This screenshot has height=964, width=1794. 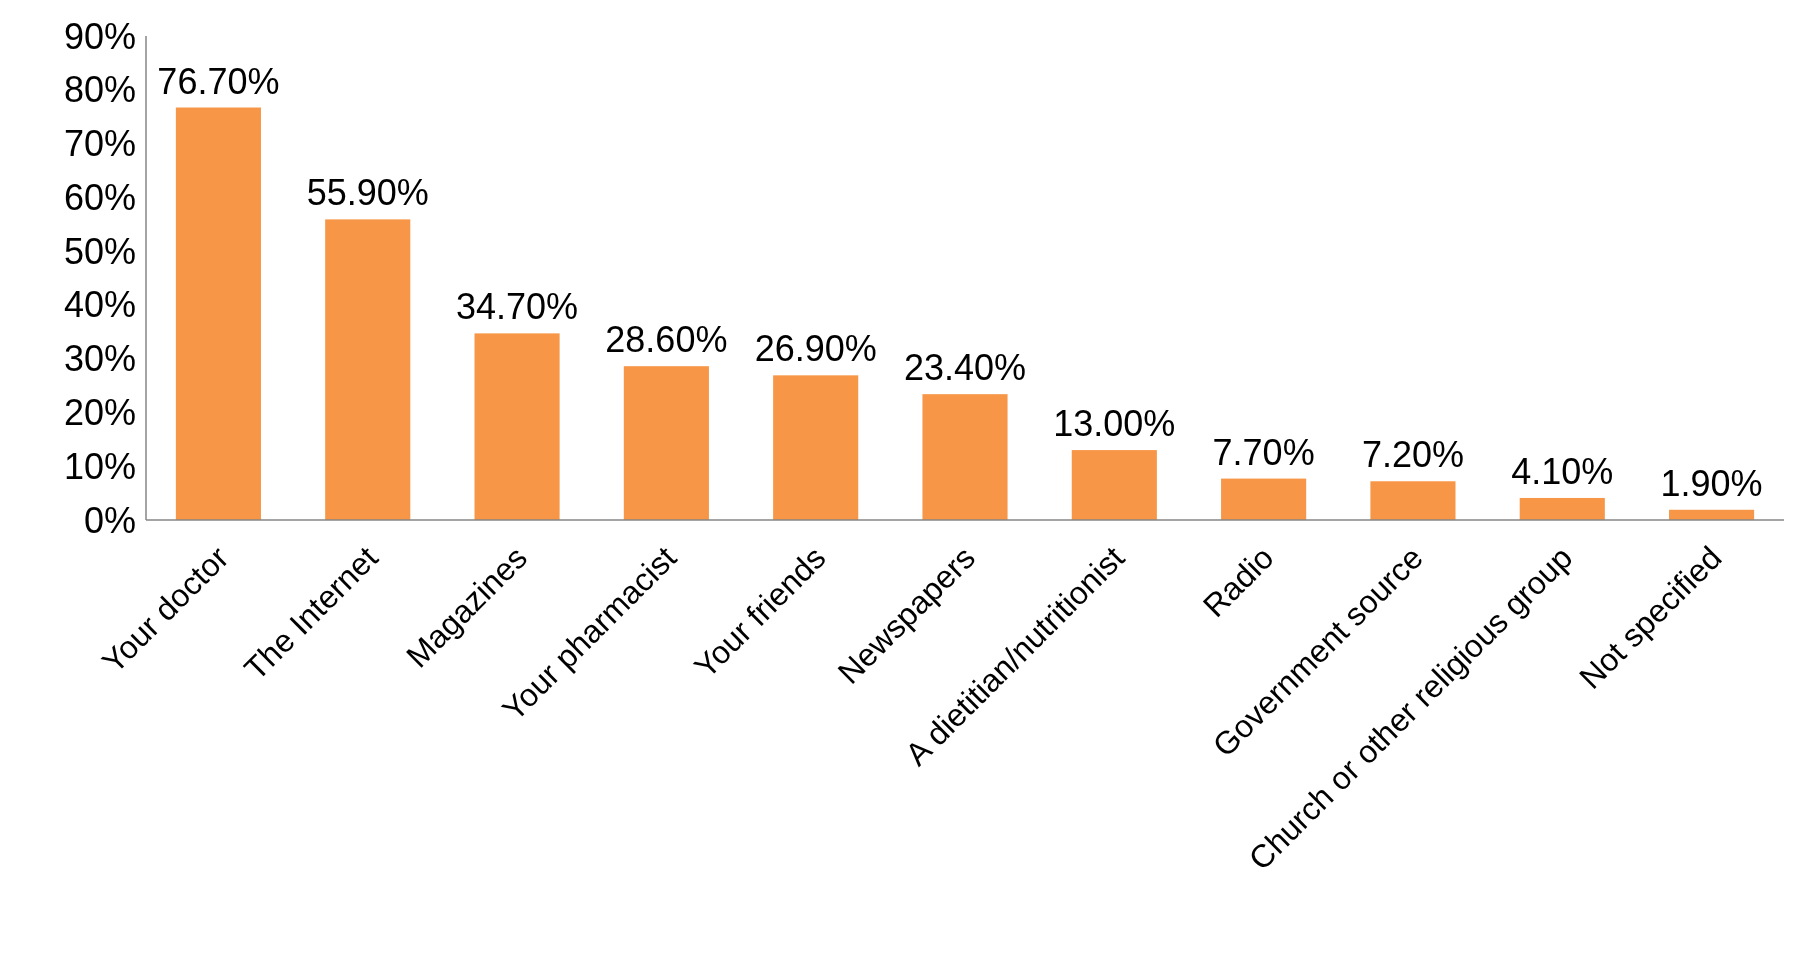 I want to click on y-tick-label: 10%, so click(x=99, y=466).